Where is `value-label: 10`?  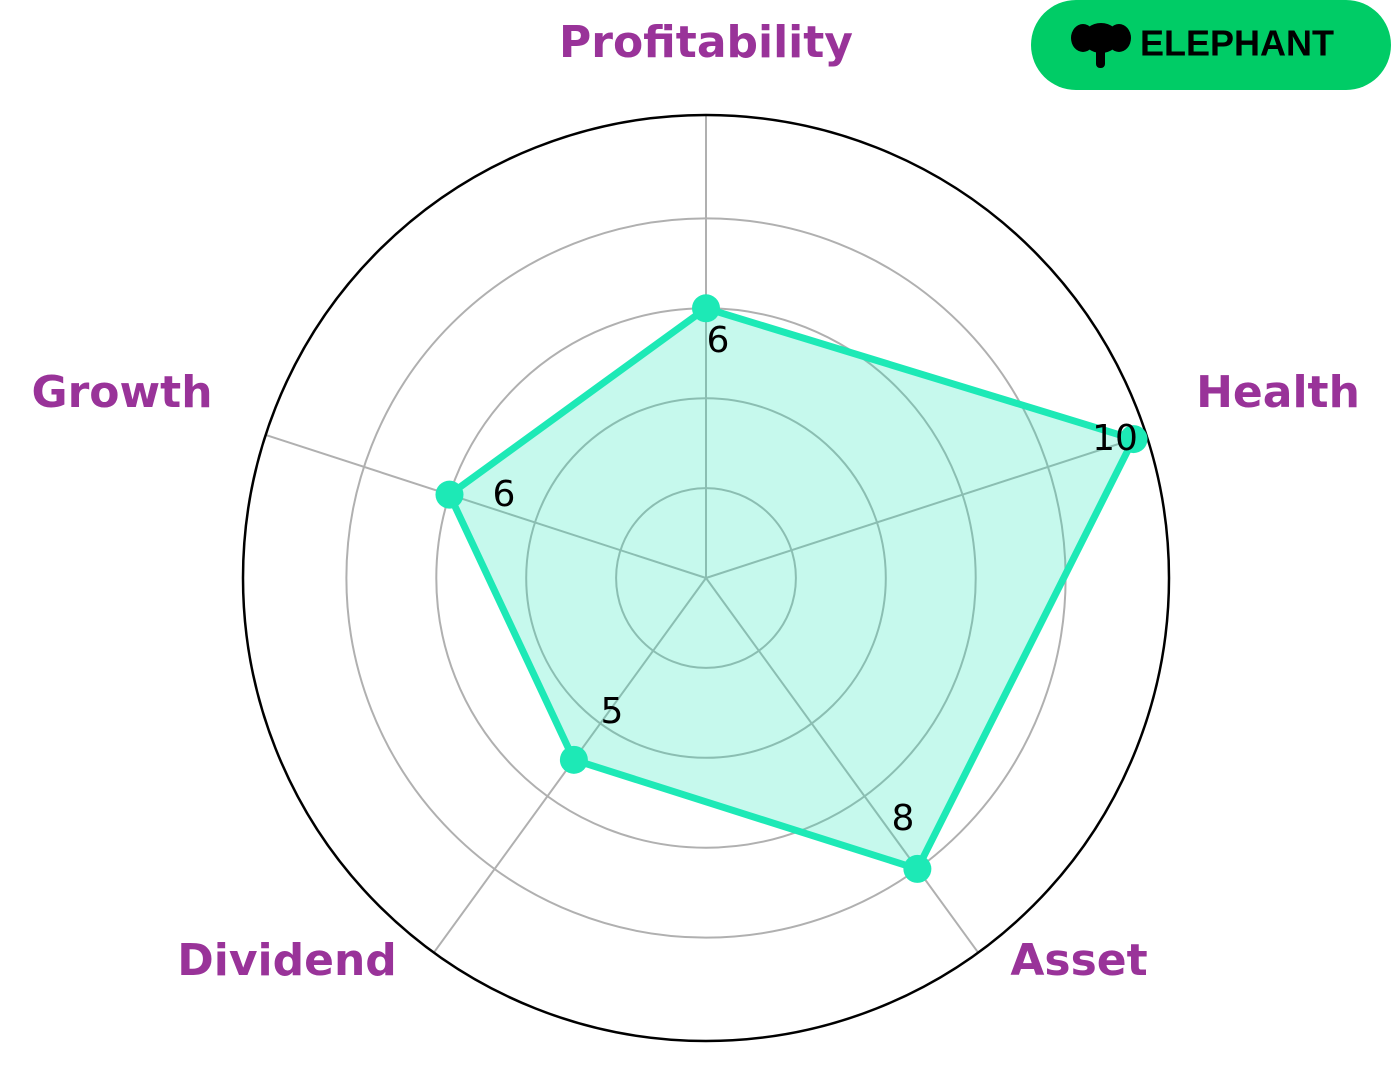
value-label: 10 is located at coordinates (1115, 438).